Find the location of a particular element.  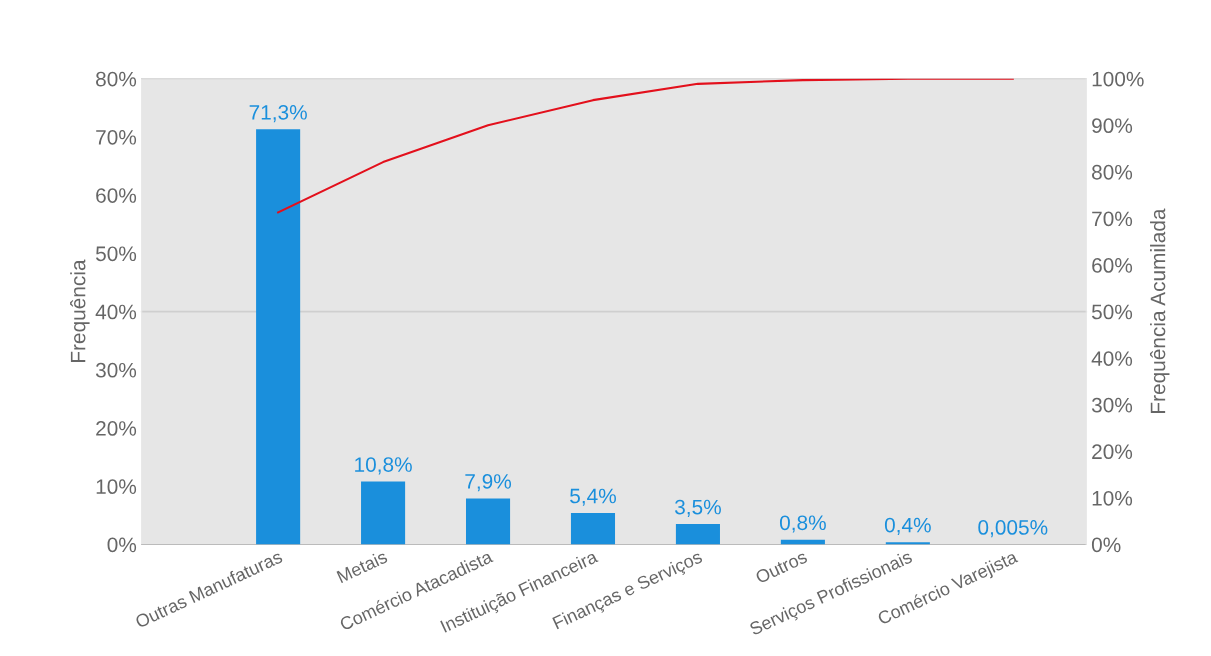

y-tick-label: 30% is located at coordinates (116, 370).